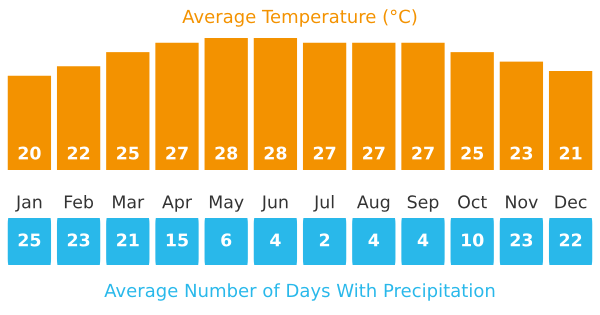 This screenshot has height=315, width=600. What do you see at coordinates (522, 202) in the screenshot?
I see `x-tick-label: Nov` at bounding box center [522, 202].